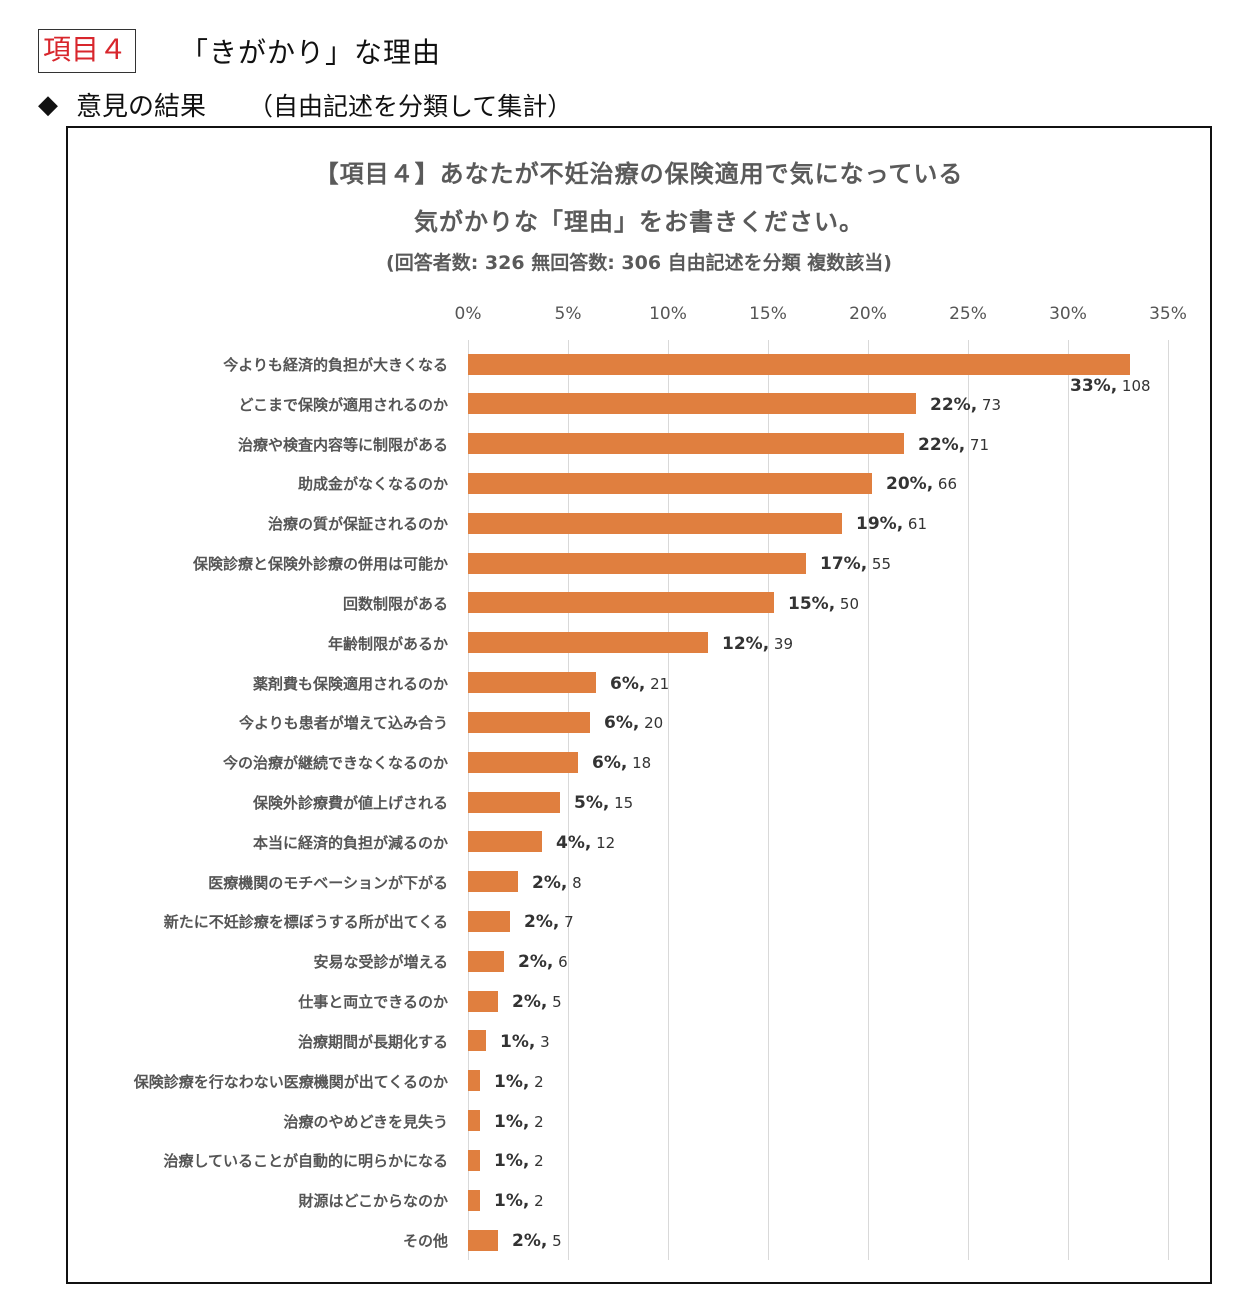  Describe the element at coordinates (350, 803) in the screenshot. I see `category-label: 保険外診療費が値上げされる` at that location.